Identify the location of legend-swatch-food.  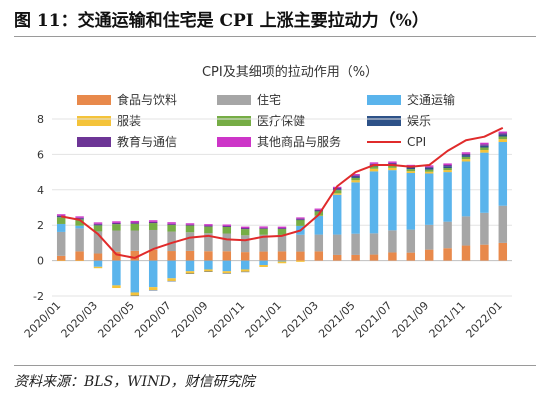
(94, 100).